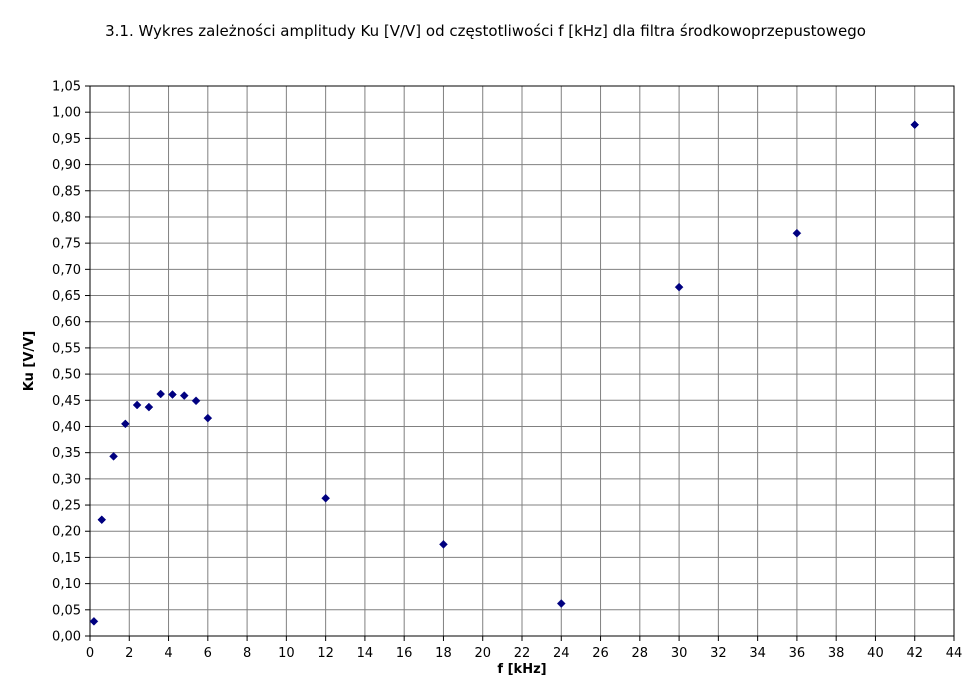 This screenshot has width=971, height=699. I want to click on y-tick-label: 0,55, so click(66, 348).